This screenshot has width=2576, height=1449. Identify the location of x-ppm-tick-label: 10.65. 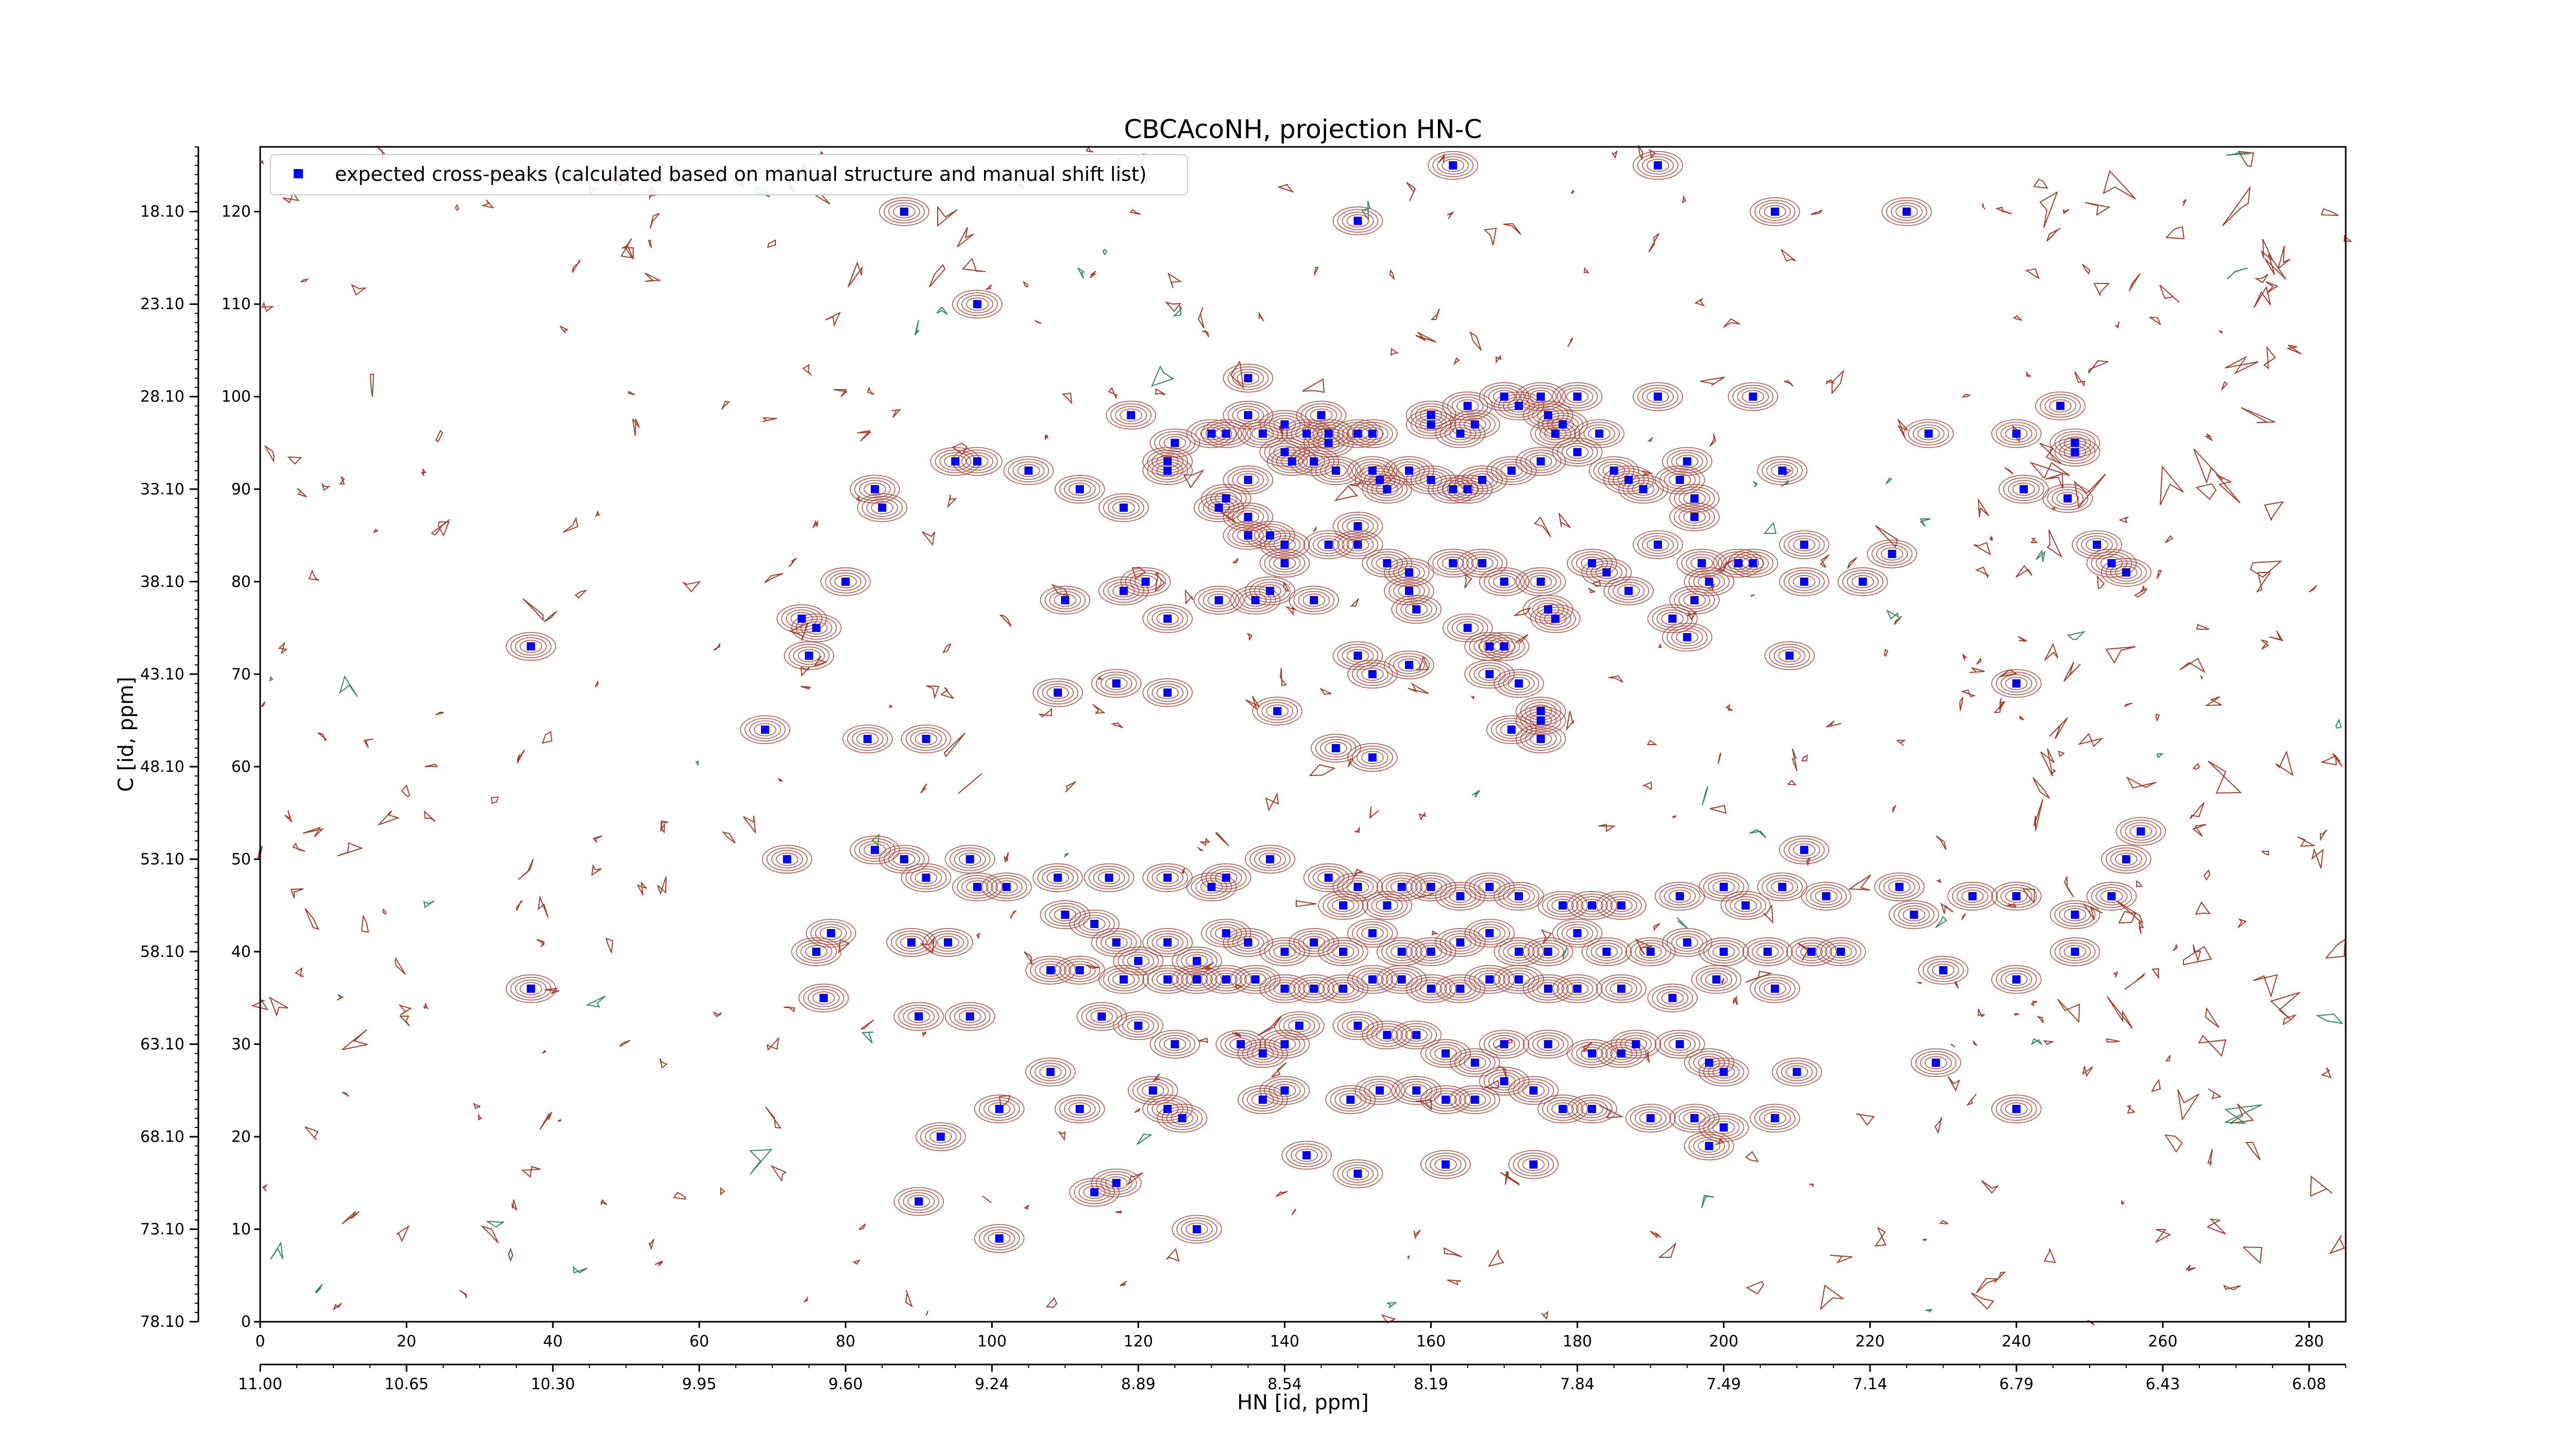
(407, 1384).